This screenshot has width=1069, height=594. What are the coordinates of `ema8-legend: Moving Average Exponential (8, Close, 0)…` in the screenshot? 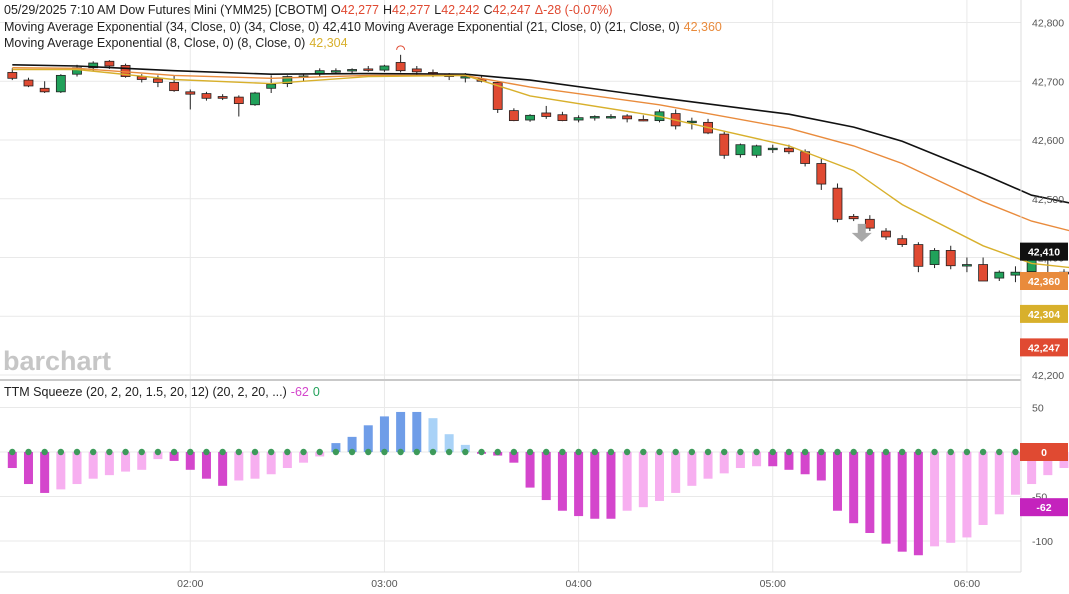 It's located at (154, 43).